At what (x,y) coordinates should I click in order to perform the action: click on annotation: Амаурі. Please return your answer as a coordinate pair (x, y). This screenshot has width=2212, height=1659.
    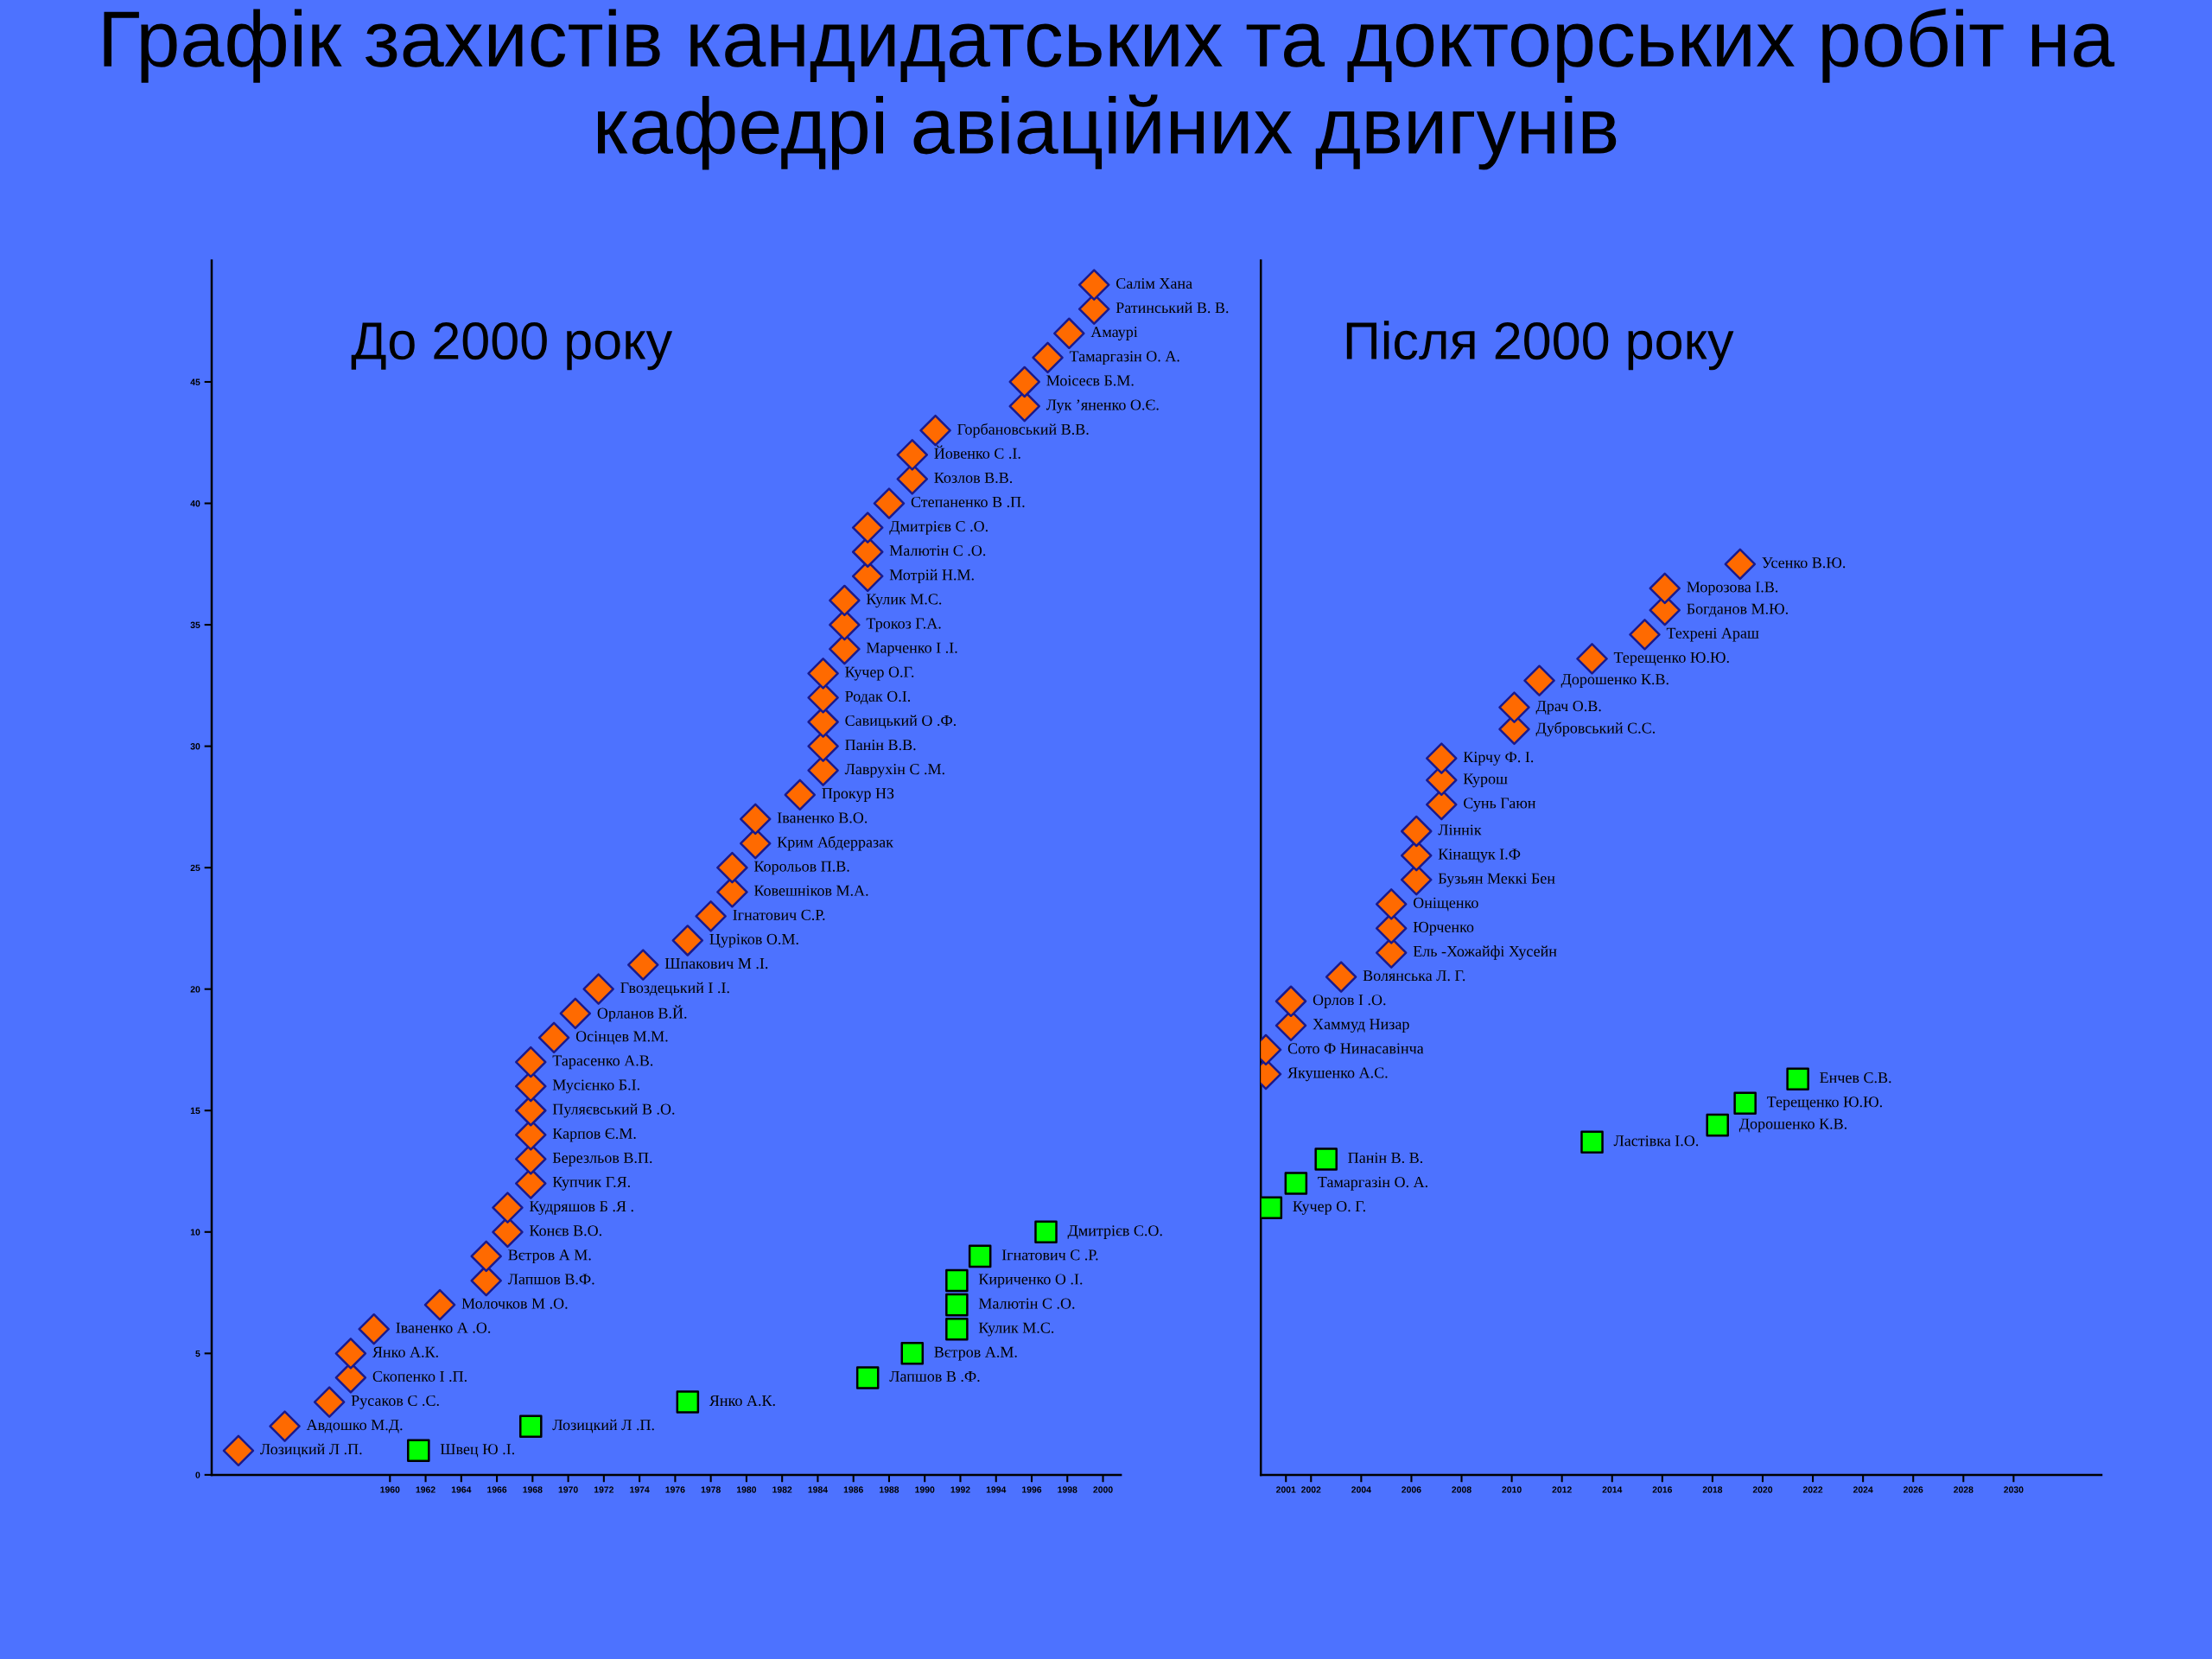
    Looking at the image, I should click on (1114, 333).